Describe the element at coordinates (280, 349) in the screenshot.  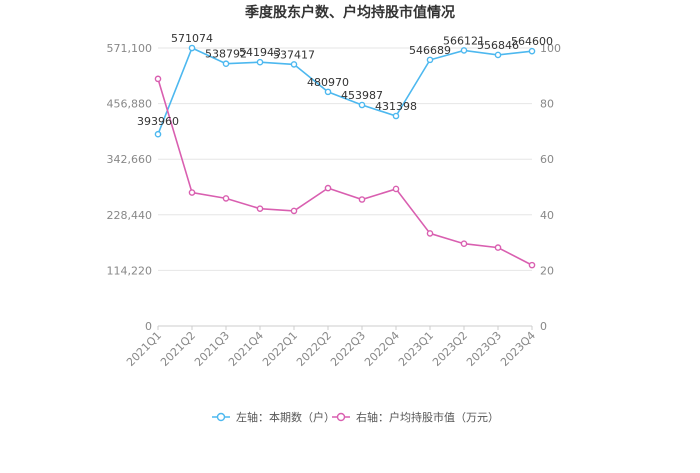
I see `x-axis-tick-label: 2022Q1` at that location.